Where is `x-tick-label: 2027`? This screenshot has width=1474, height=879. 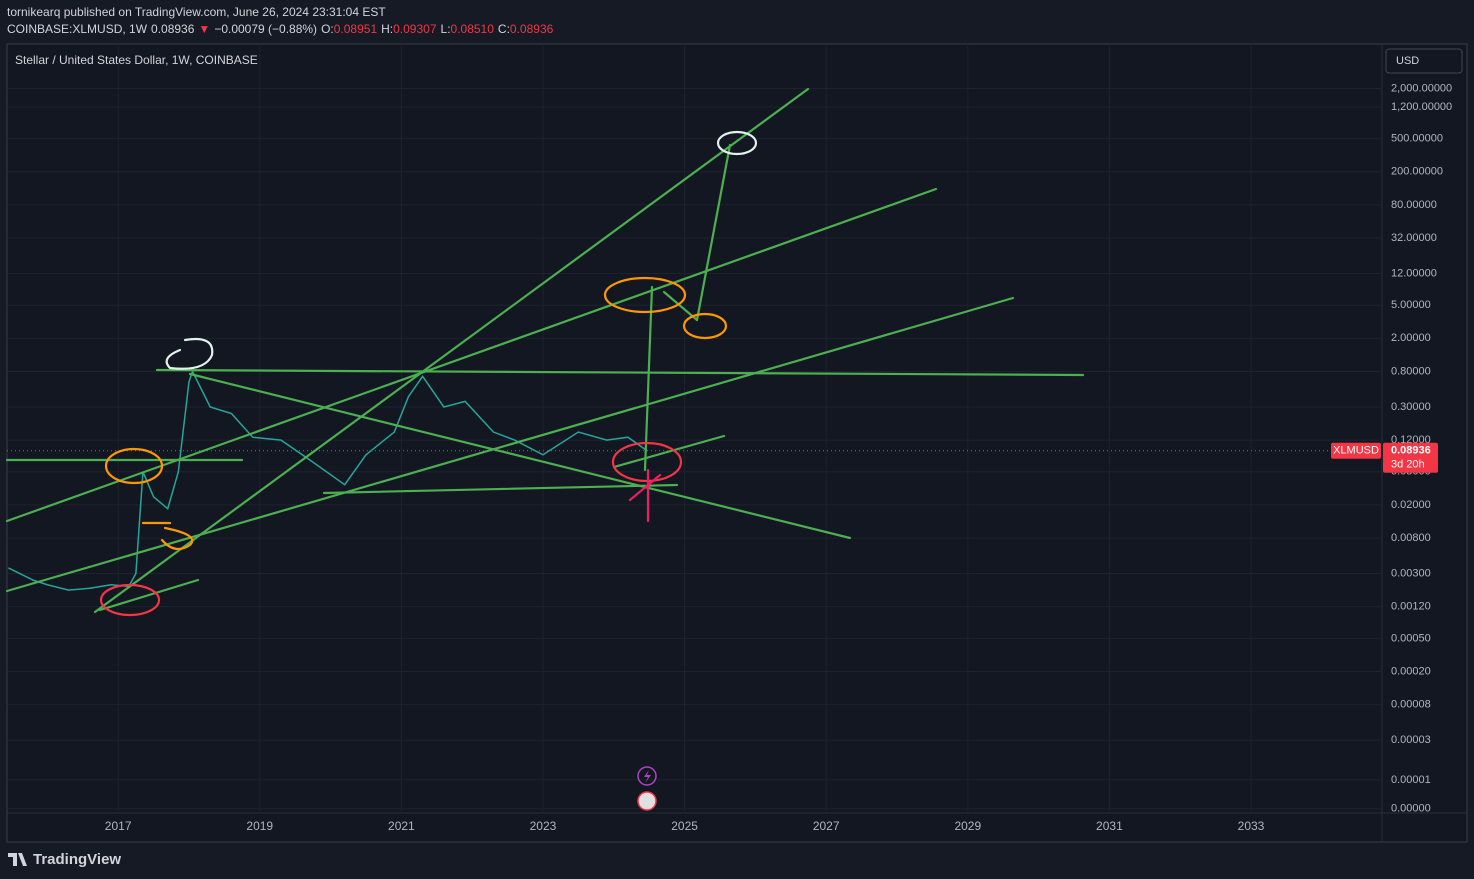 x-tick-label: 2027 is located at coordinates (826, 826).